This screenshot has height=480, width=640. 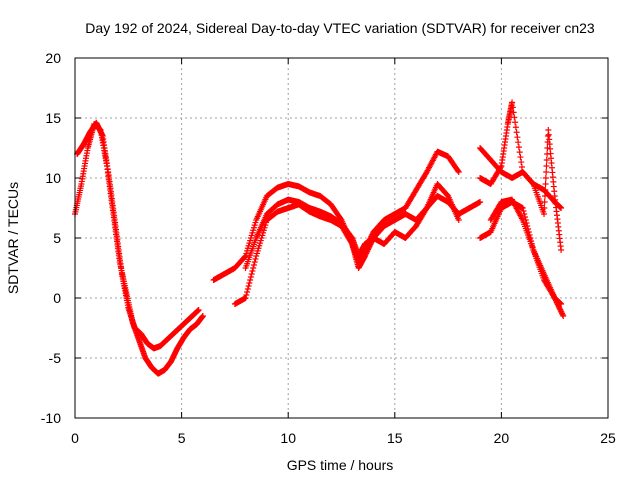 What do you see at coordinates (53, 58) in the screenshot?
I see `y-tick-label: 20` at bounding box center [53, 58].